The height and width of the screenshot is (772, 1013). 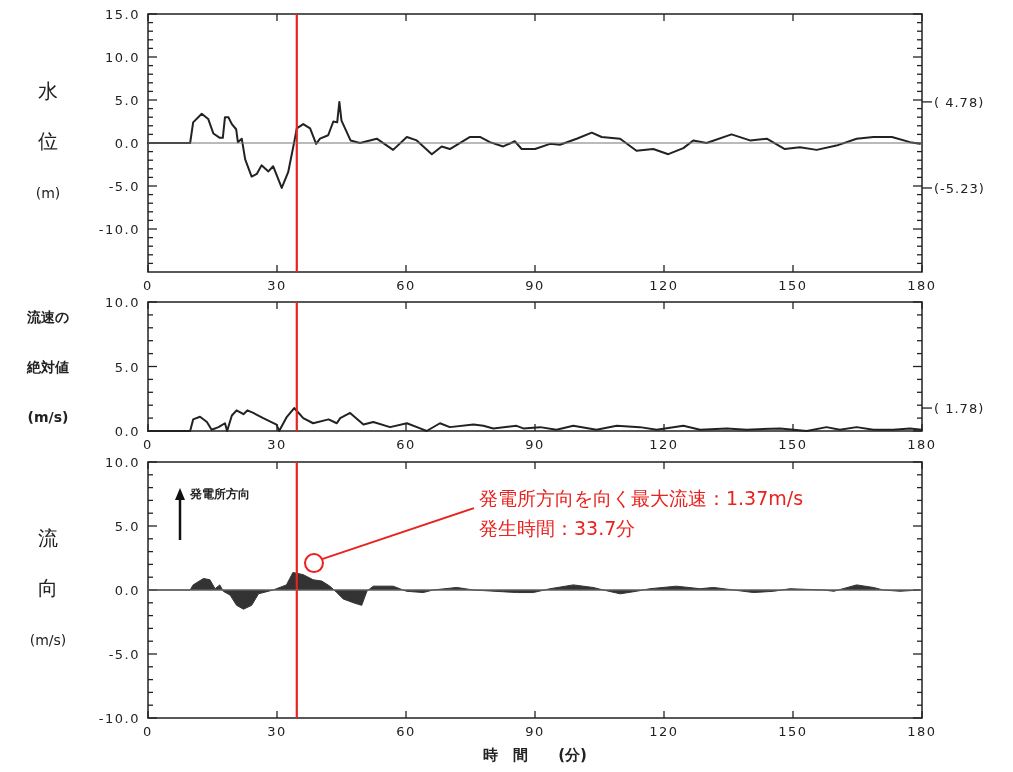 What do you see at coordinates (959, 409) in the screenshot?
I see `text: ( 1.78)` at bounding box center [959, 409].